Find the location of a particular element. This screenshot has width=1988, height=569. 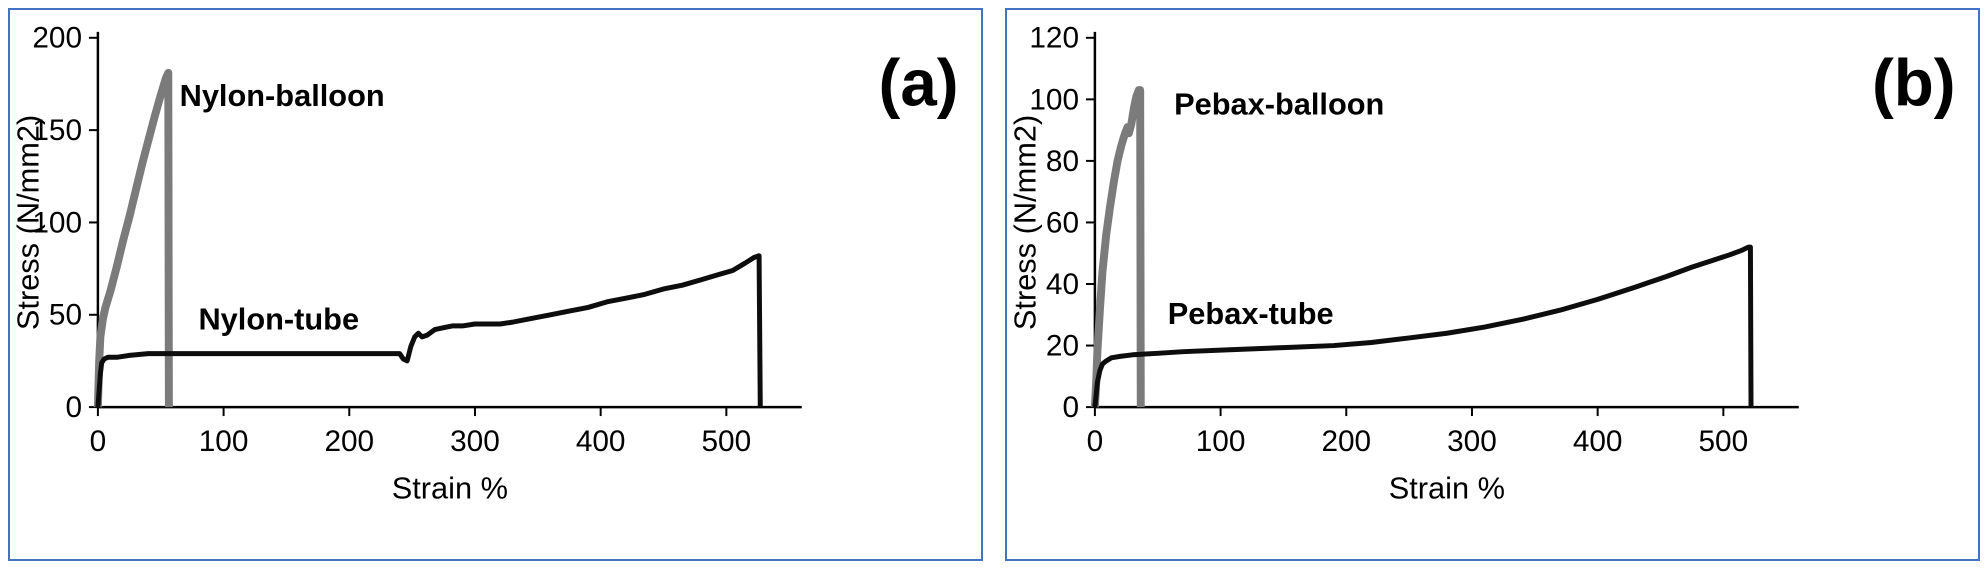

y-tick-label: 20 is located at coordinates (1062, 345).